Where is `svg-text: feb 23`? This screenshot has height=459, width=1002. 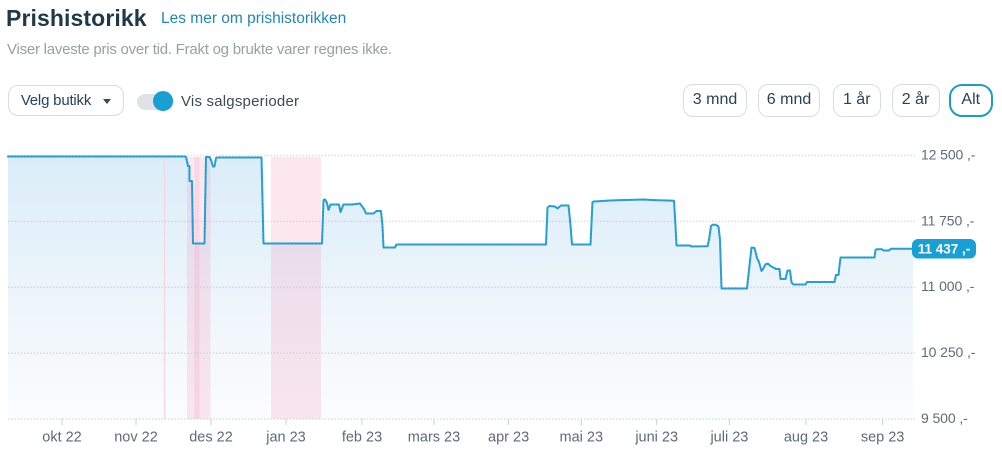 svg-text: feb 23 is located at coordinates (362, 438).